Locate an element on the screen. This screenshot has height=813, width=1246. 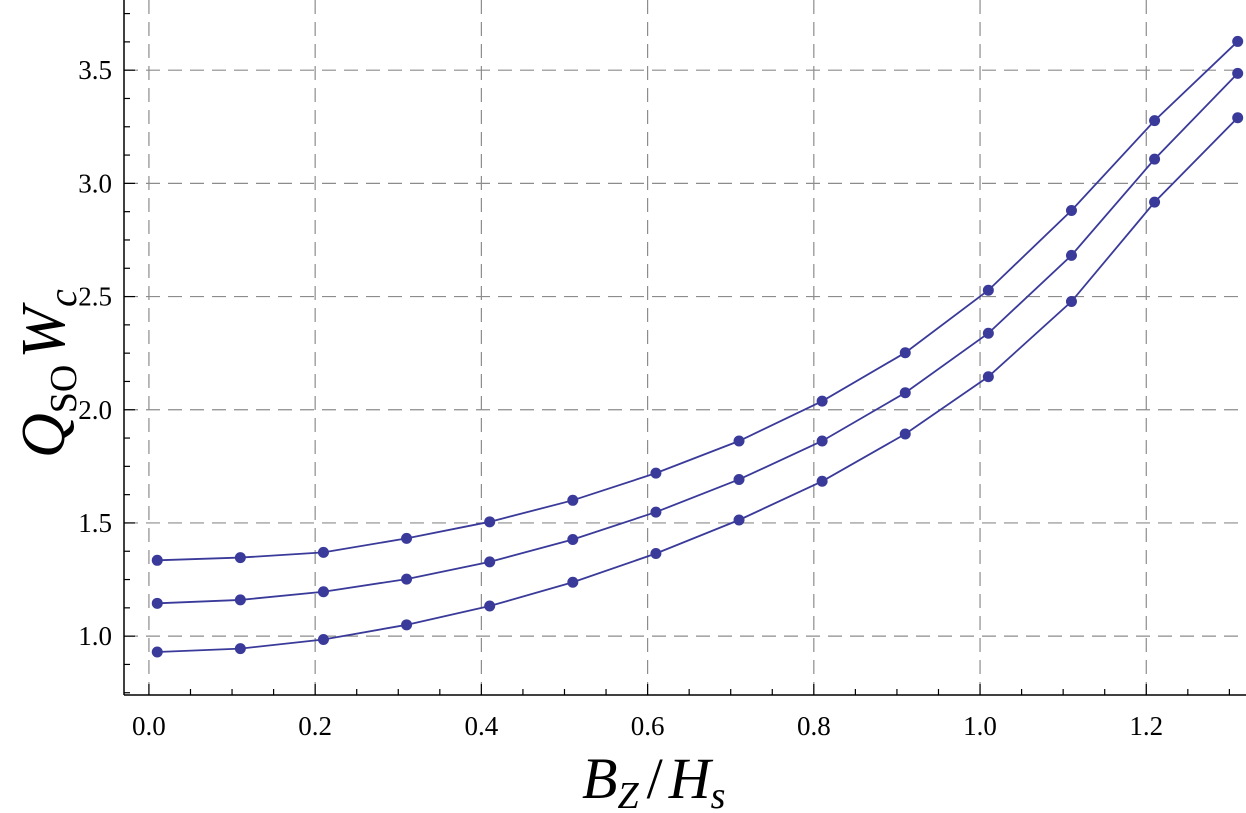
x-tick-label: 0.0 is located at coordinates (149, 726).